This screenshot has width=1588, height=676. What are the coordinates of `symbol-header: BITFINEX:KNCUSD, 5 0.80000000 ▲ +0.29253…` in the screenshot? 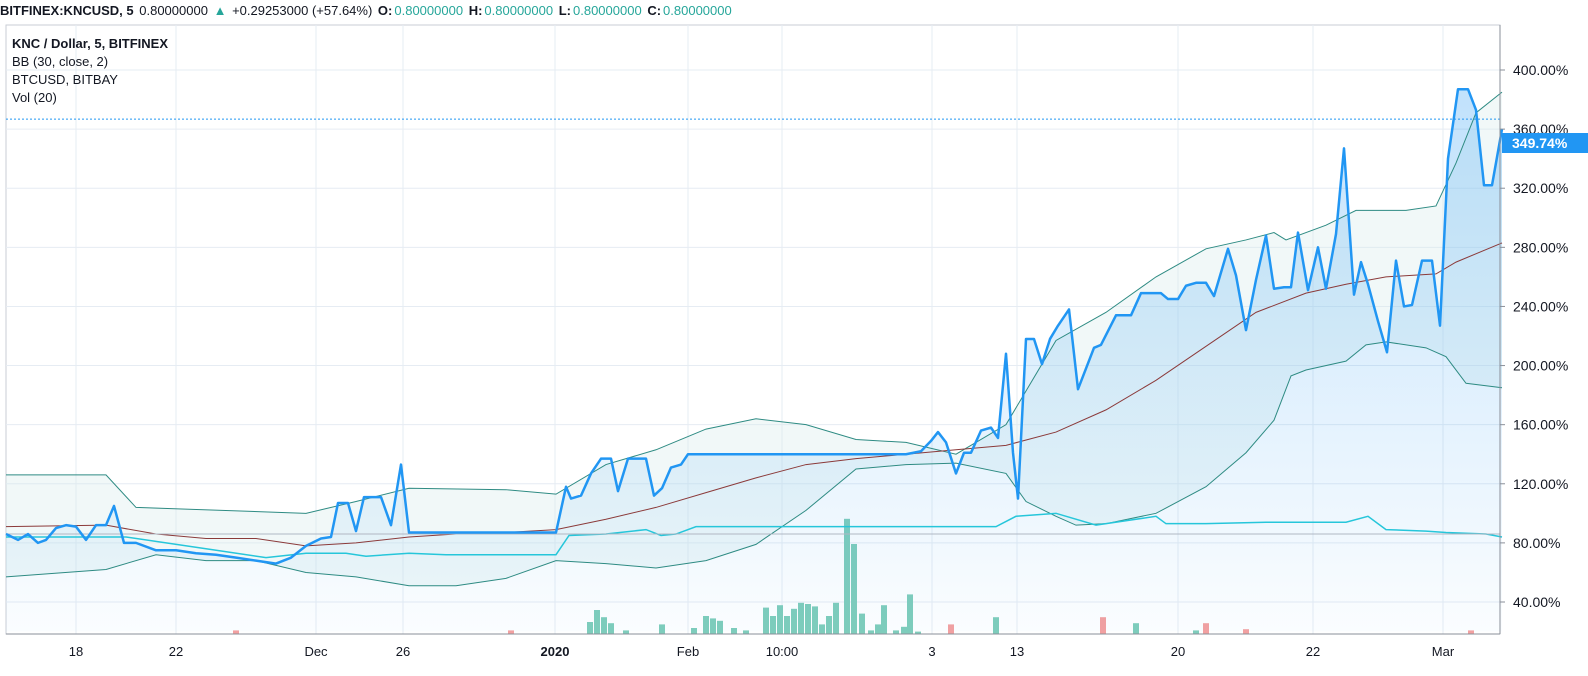 It's located at (794, 11).